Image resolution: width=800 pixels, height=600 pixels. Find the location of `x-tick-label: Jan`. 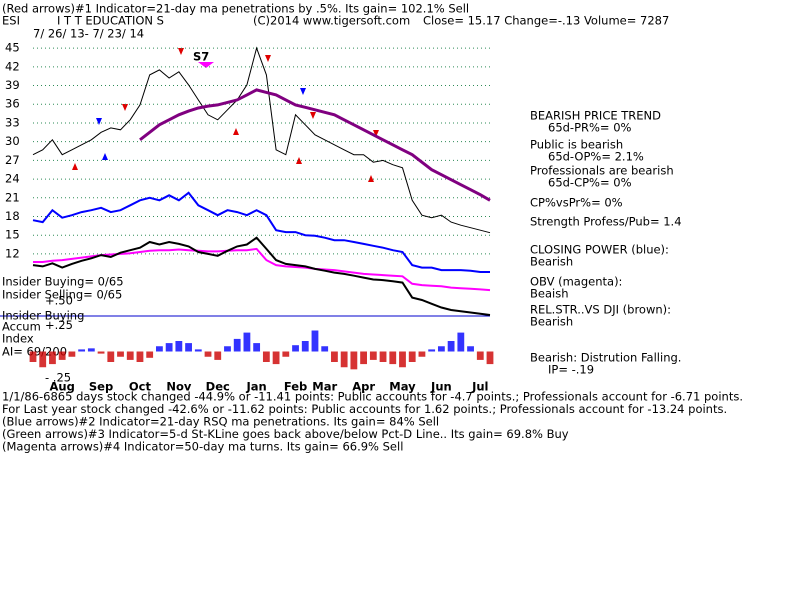

x-tick-label: Jan is located at coordinates (256, 387).